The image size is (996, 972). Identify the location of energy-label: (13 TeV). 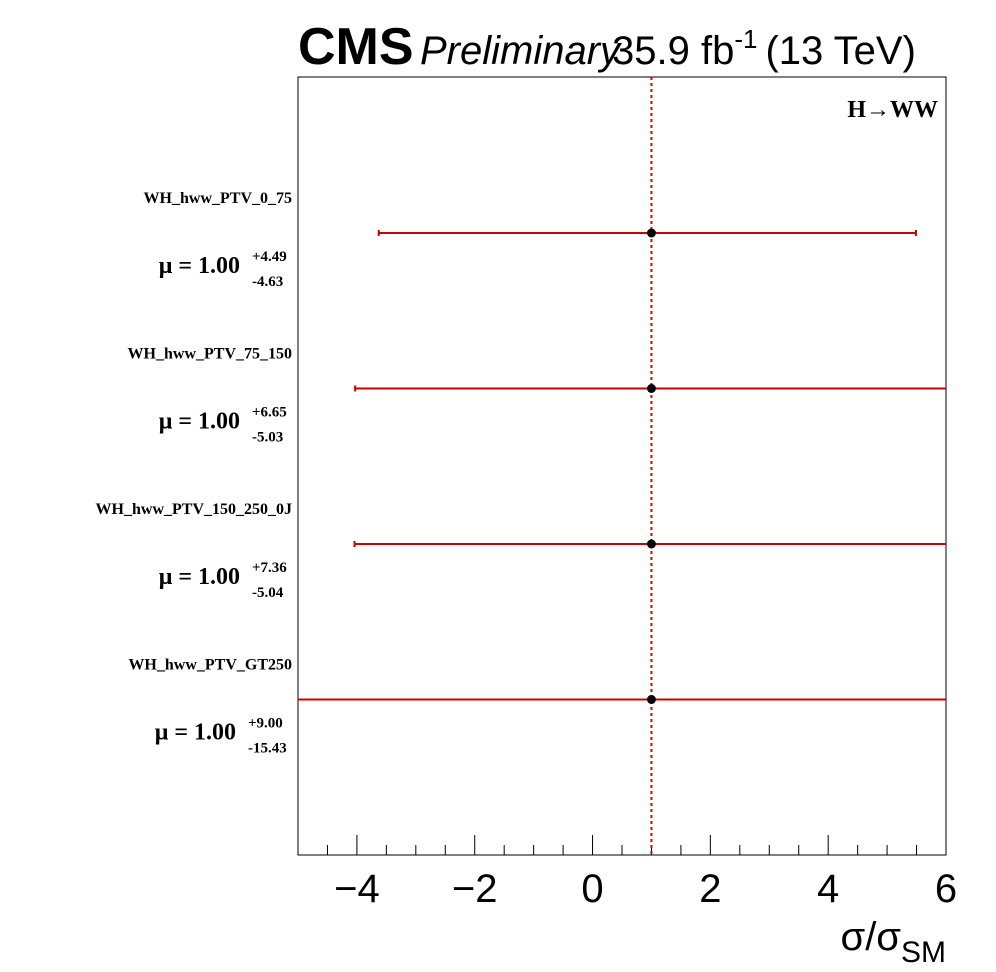
(840, 51).